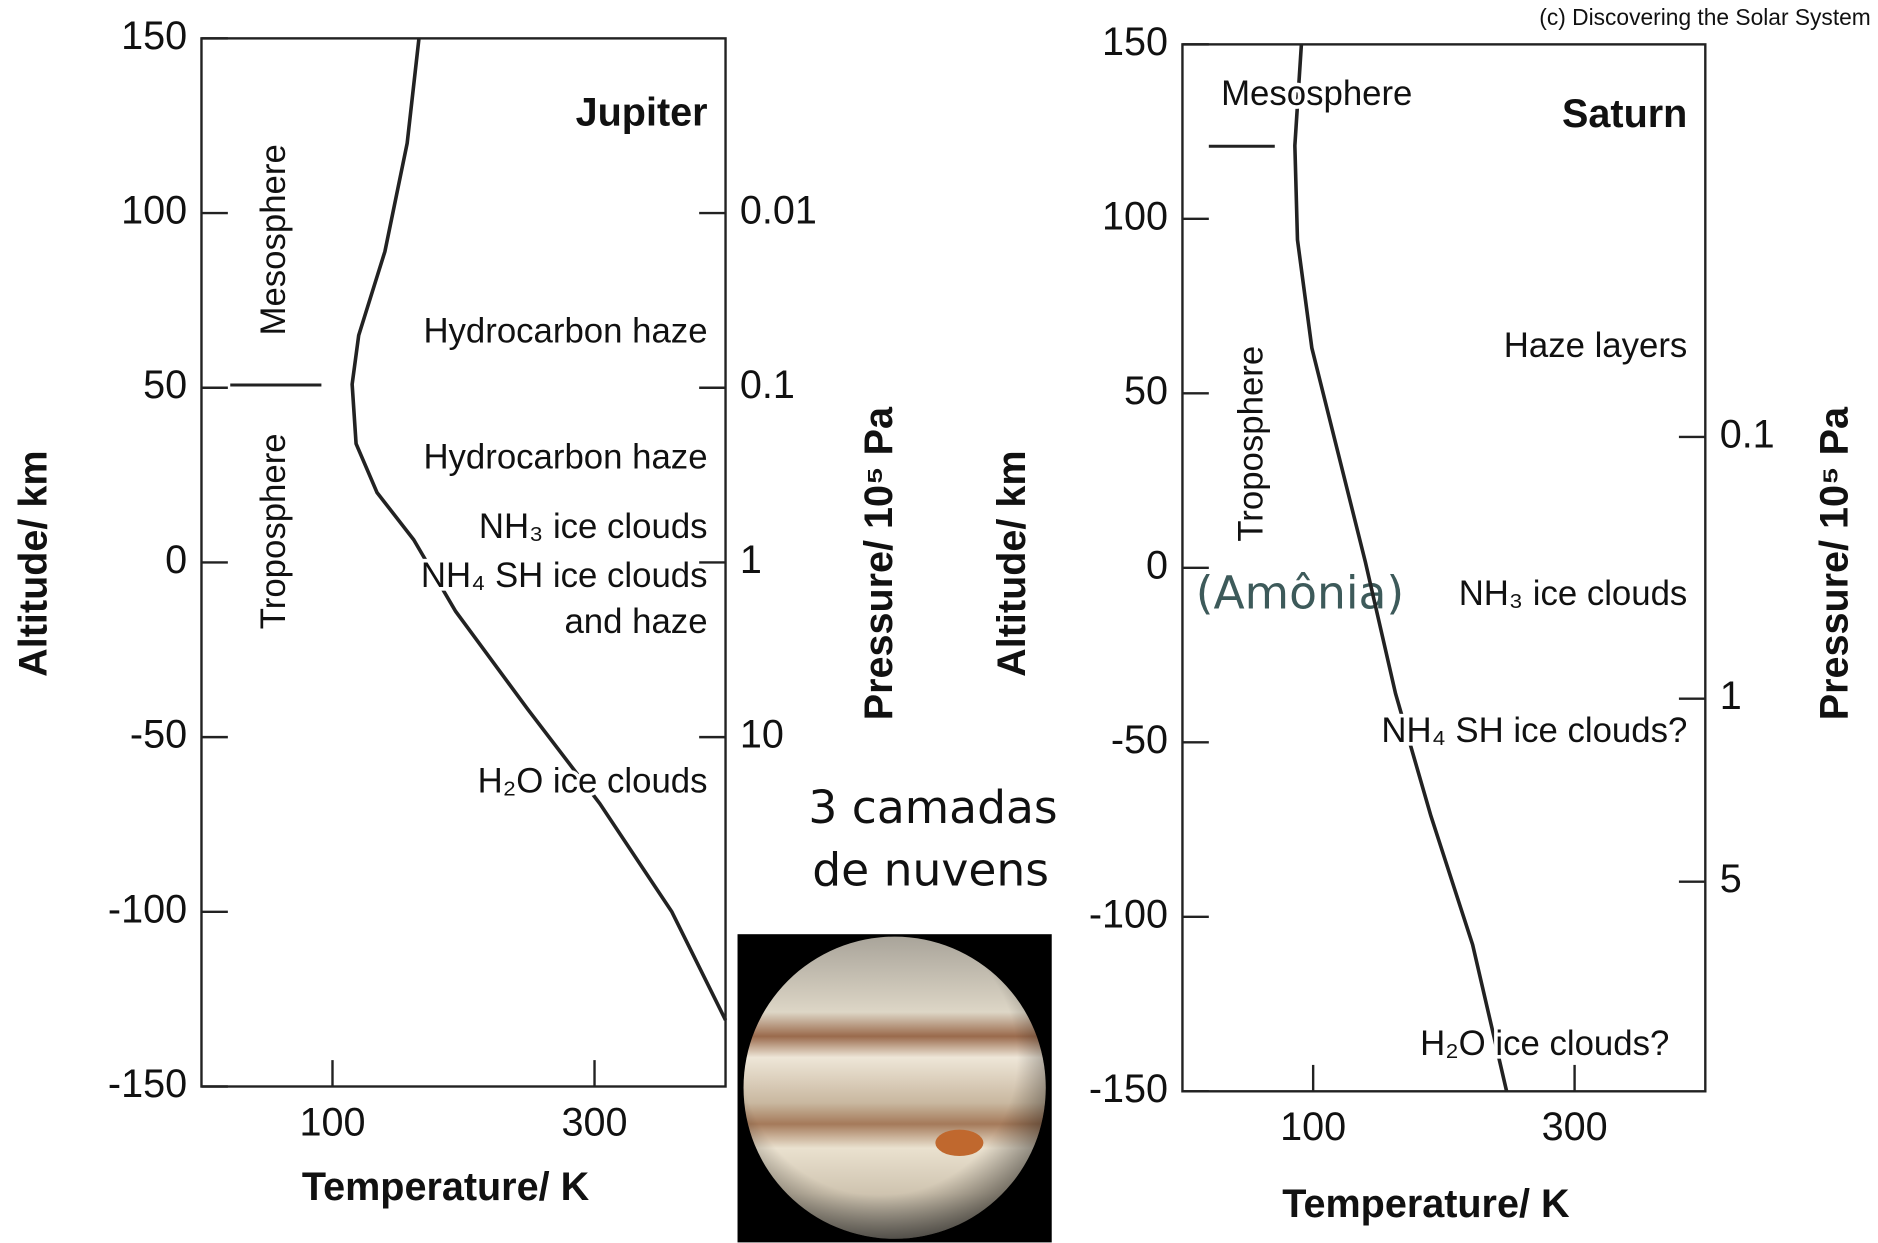 This screenshot has height=1243, width=1878. I want to click on note-line: de nuvens, so click(930, 870).